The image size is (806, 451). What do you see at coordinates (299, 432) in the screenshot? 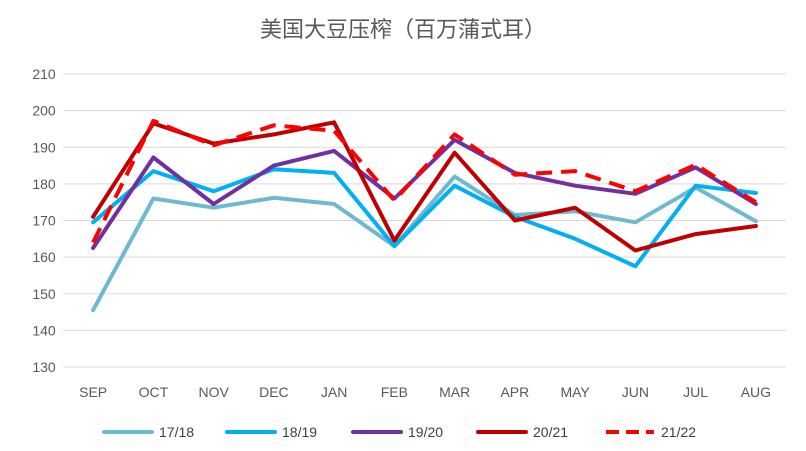
I see `legend-label: 18/19` at bounding box center [299, 432].